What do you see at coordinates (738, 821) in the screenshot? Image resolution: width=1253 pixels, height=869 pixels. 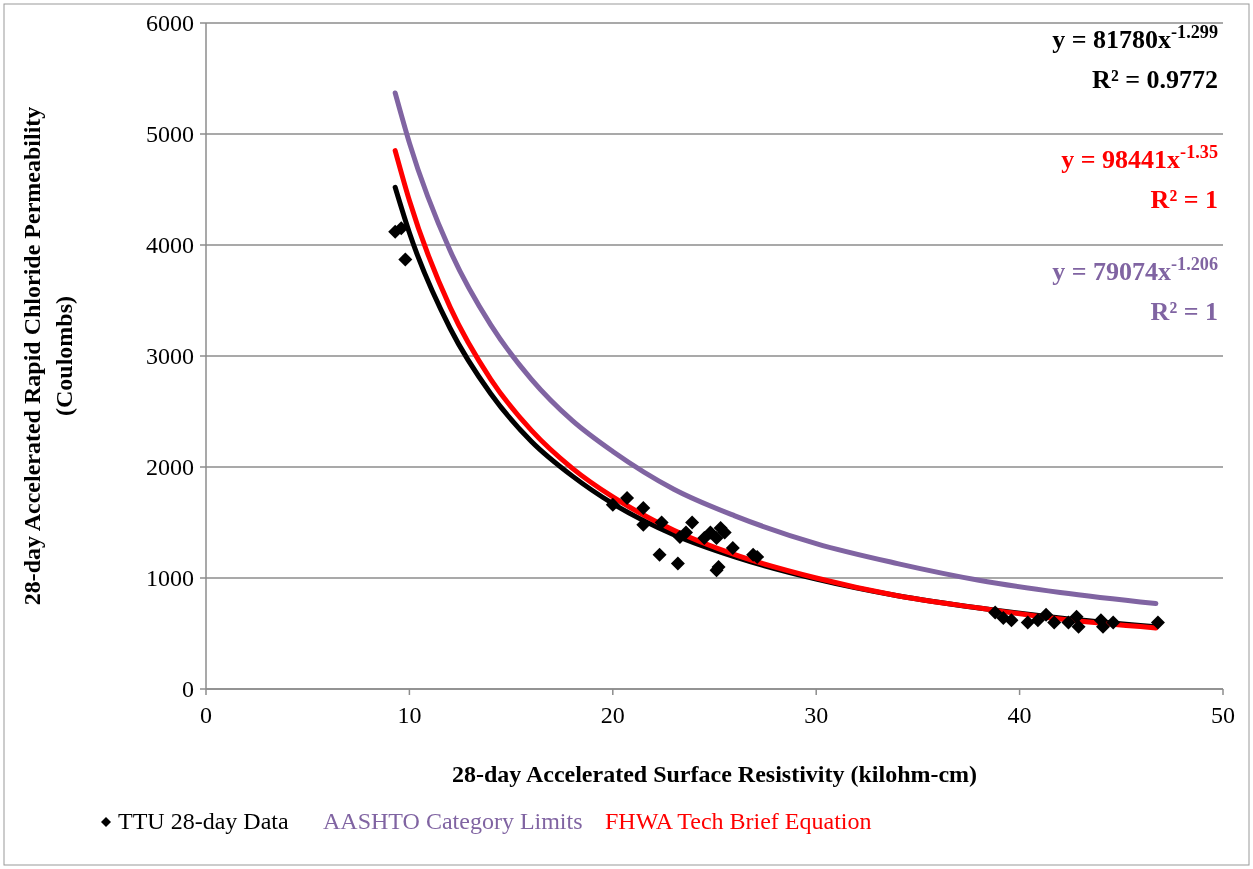 I see `text: FHWA Tech Brief Equation` at bounding box center [738, 821].